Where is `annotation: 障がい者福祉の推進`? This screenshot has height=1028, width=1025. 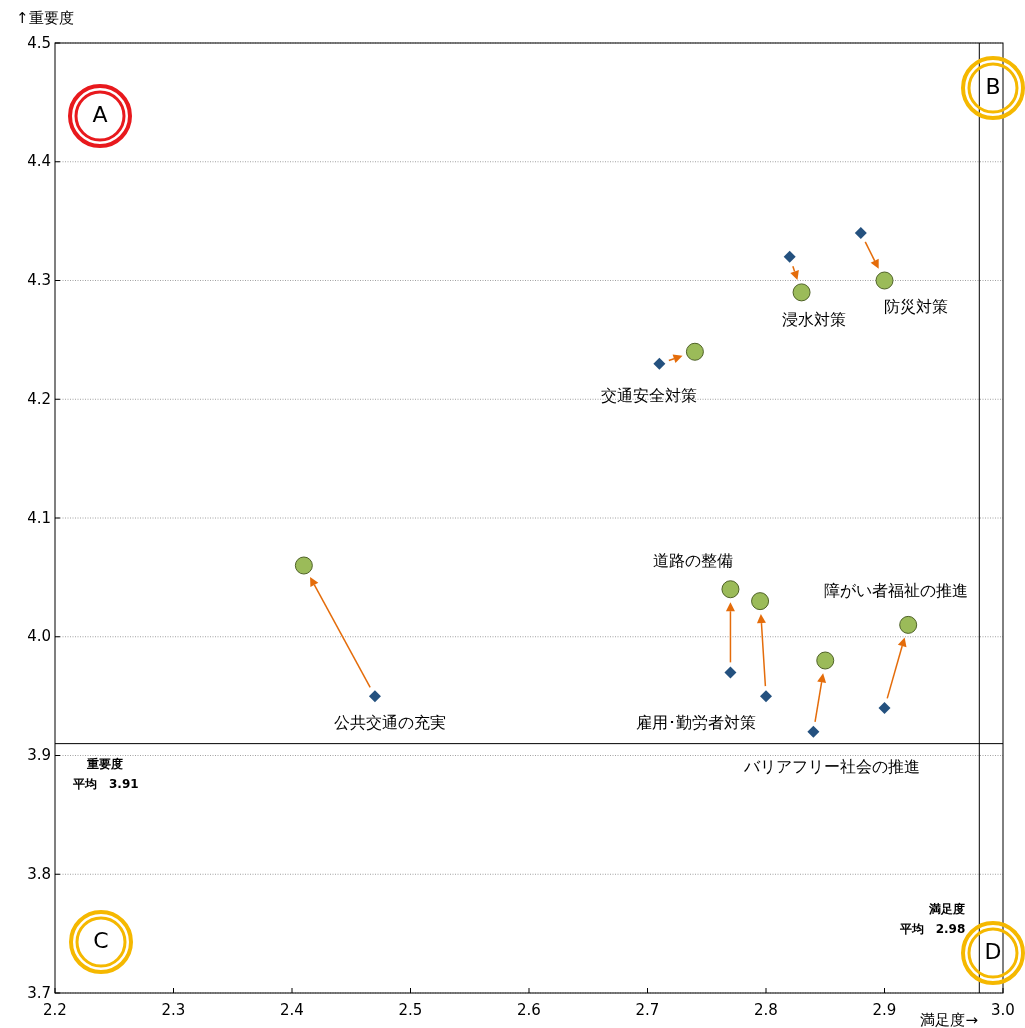
annotation: 障がい者福祉の推進 is located at coordinates (896, 591).